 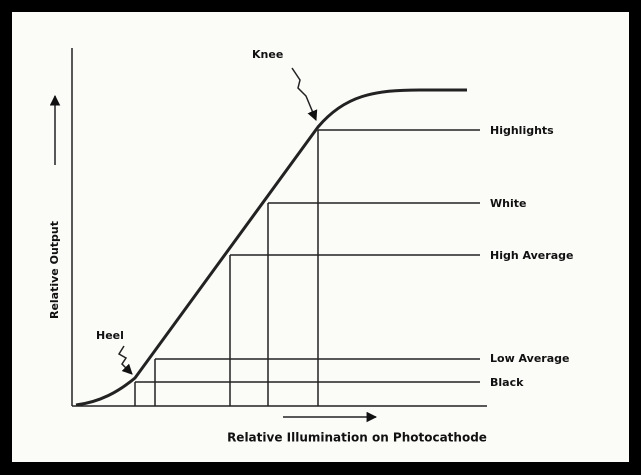 I want to click on knee-arrow, so click(x=304, y=94).